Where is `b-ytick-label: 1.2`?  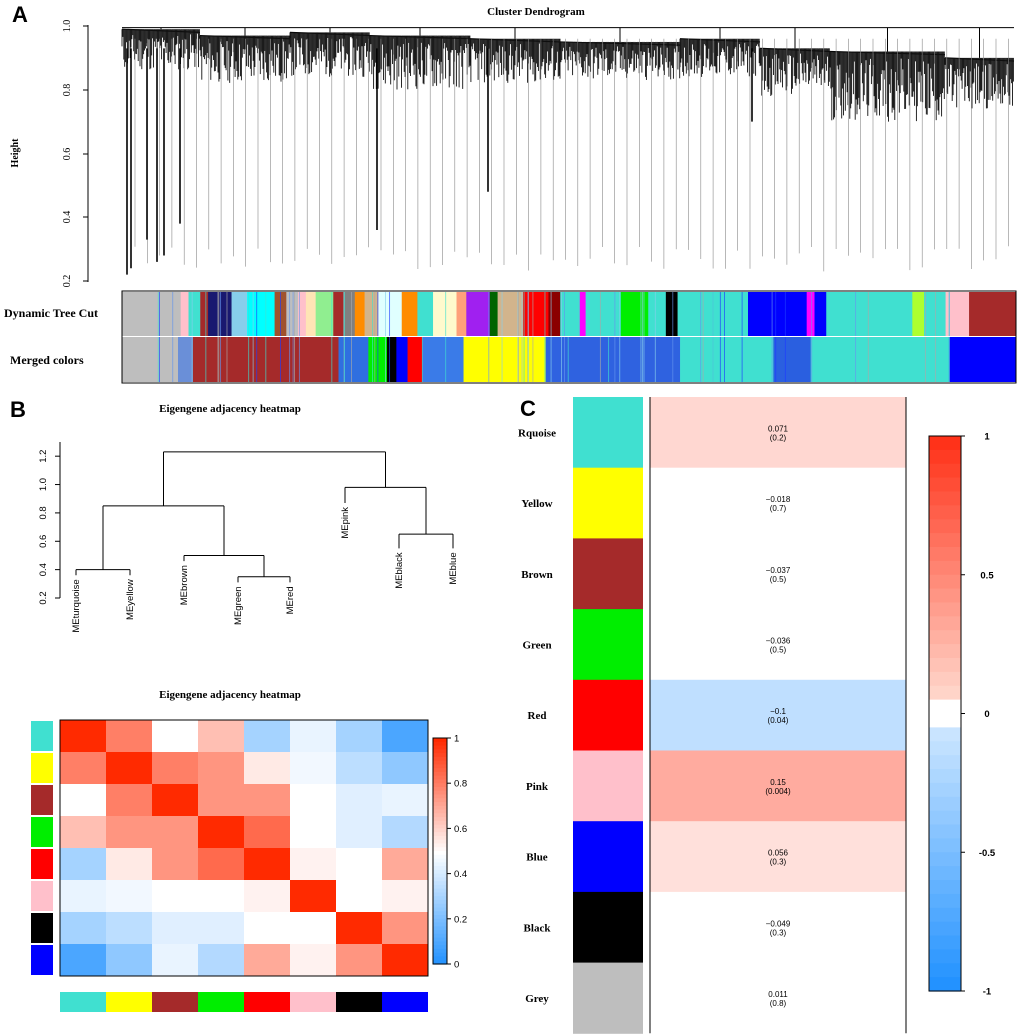
b-ytick-label: 1.2 is located at coordinates (43, 456).